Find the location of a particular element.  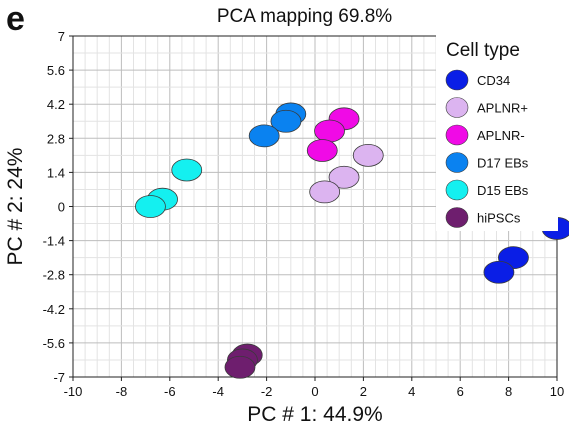

x-tick-label: -6 is located at coordinates (170, 391).